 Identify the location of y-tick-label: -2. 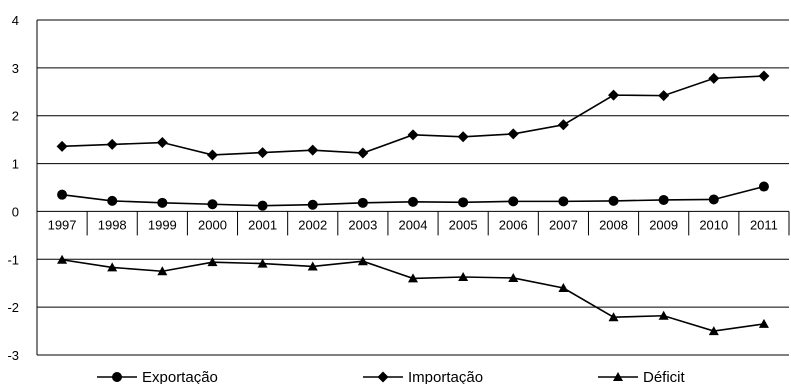
(13, 307).